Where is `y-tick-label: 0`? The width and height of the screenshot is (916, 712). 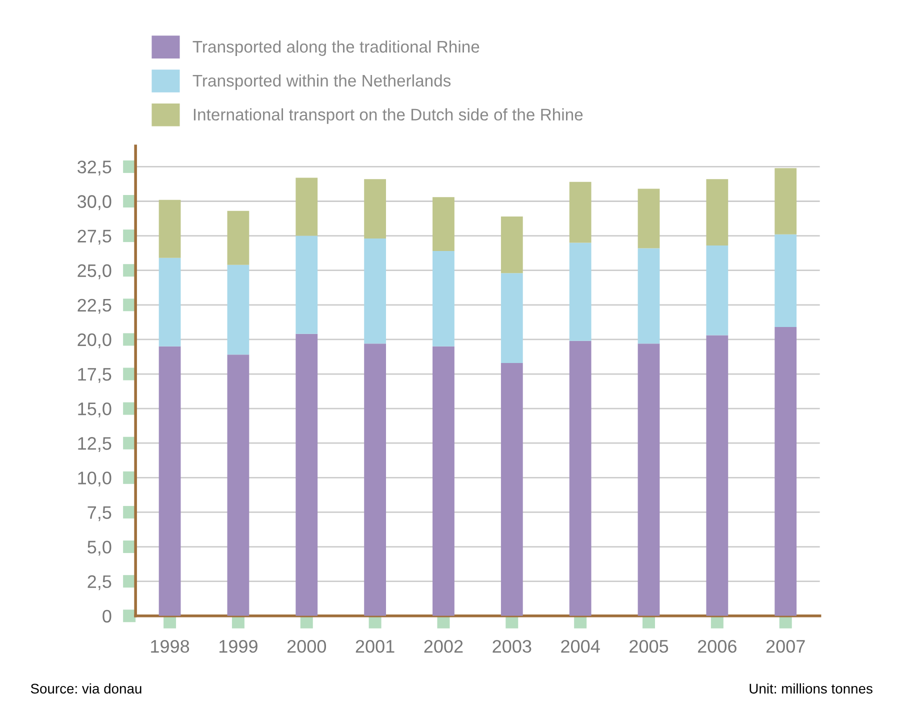
y-tick-label: 0 is located at coordinates (107, 616).